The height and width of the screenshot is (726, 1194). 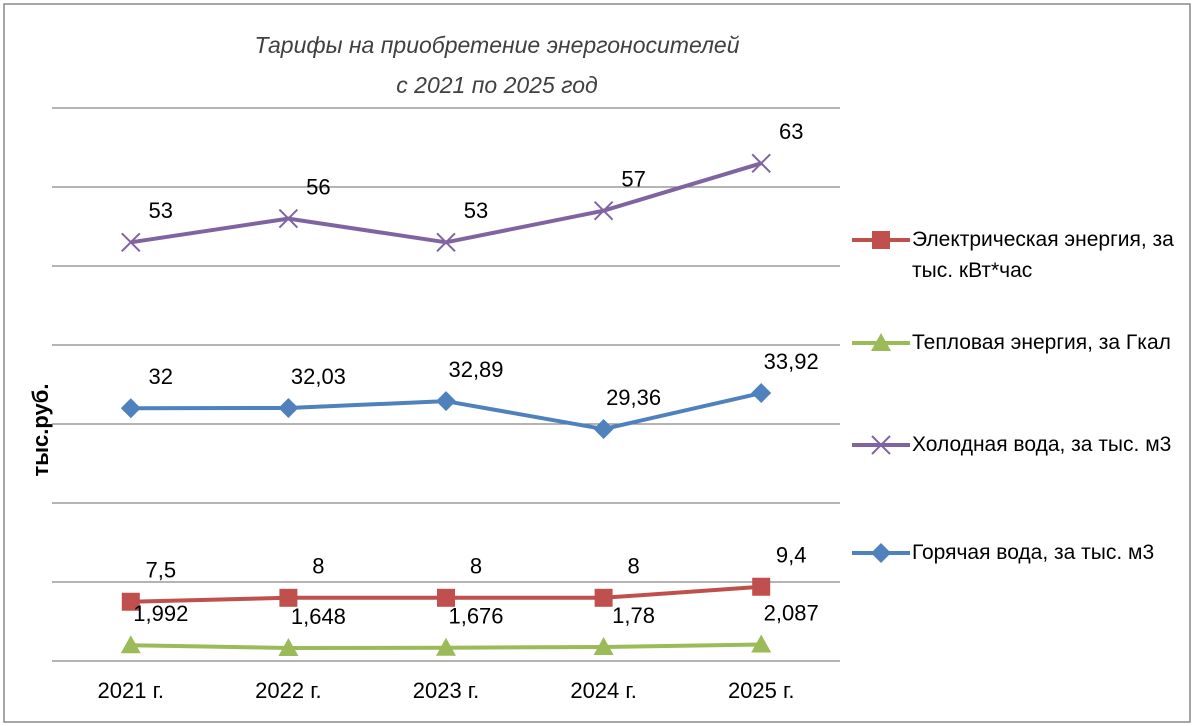 I want to click on legend-label: Горячая вода, за тыс. м3, so click(x=1033, y=552).